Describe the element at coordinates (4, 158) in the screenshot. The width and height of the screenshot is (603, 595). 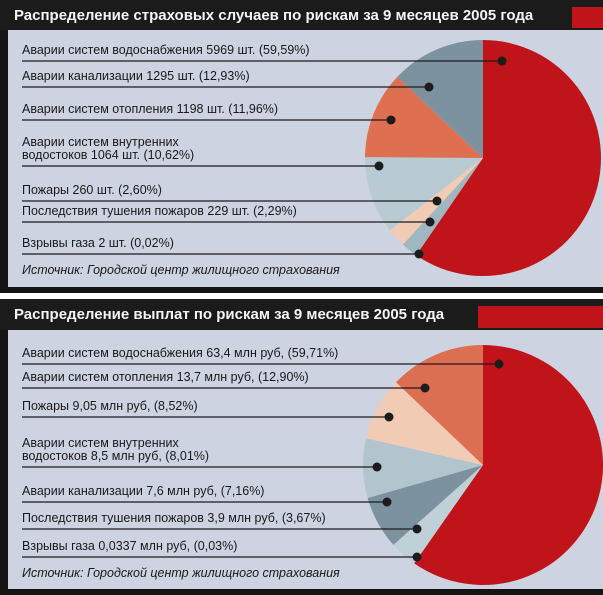
I see `panel1-left-frame` at that location.